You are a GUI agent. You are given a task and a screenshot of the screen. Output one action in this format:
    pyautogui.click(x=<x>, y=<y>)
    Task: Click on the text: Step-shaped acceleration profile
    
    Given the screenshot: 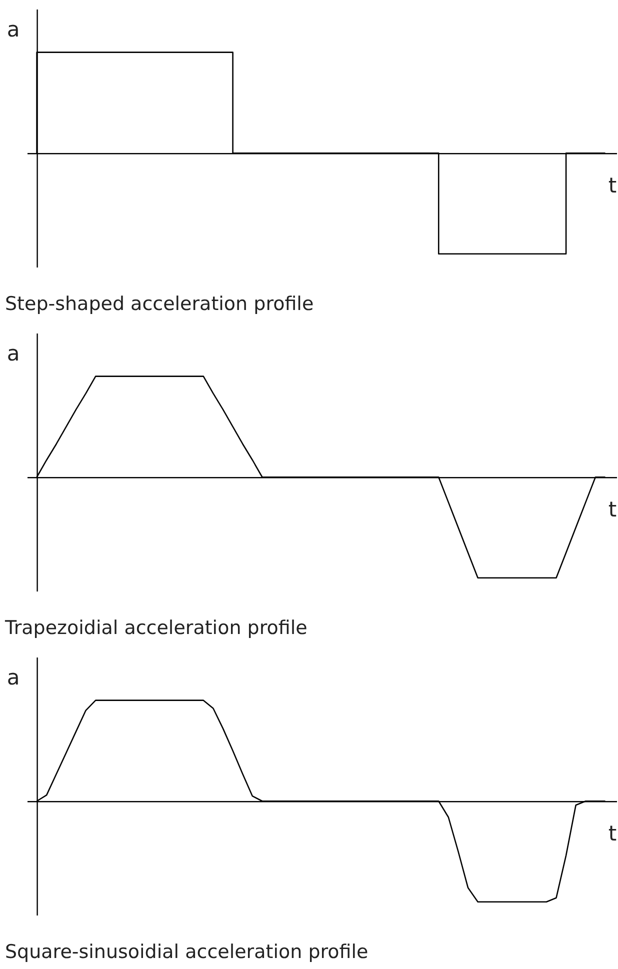 What is the action you would take?
    pyautogui.click(x=159, y=304)
    